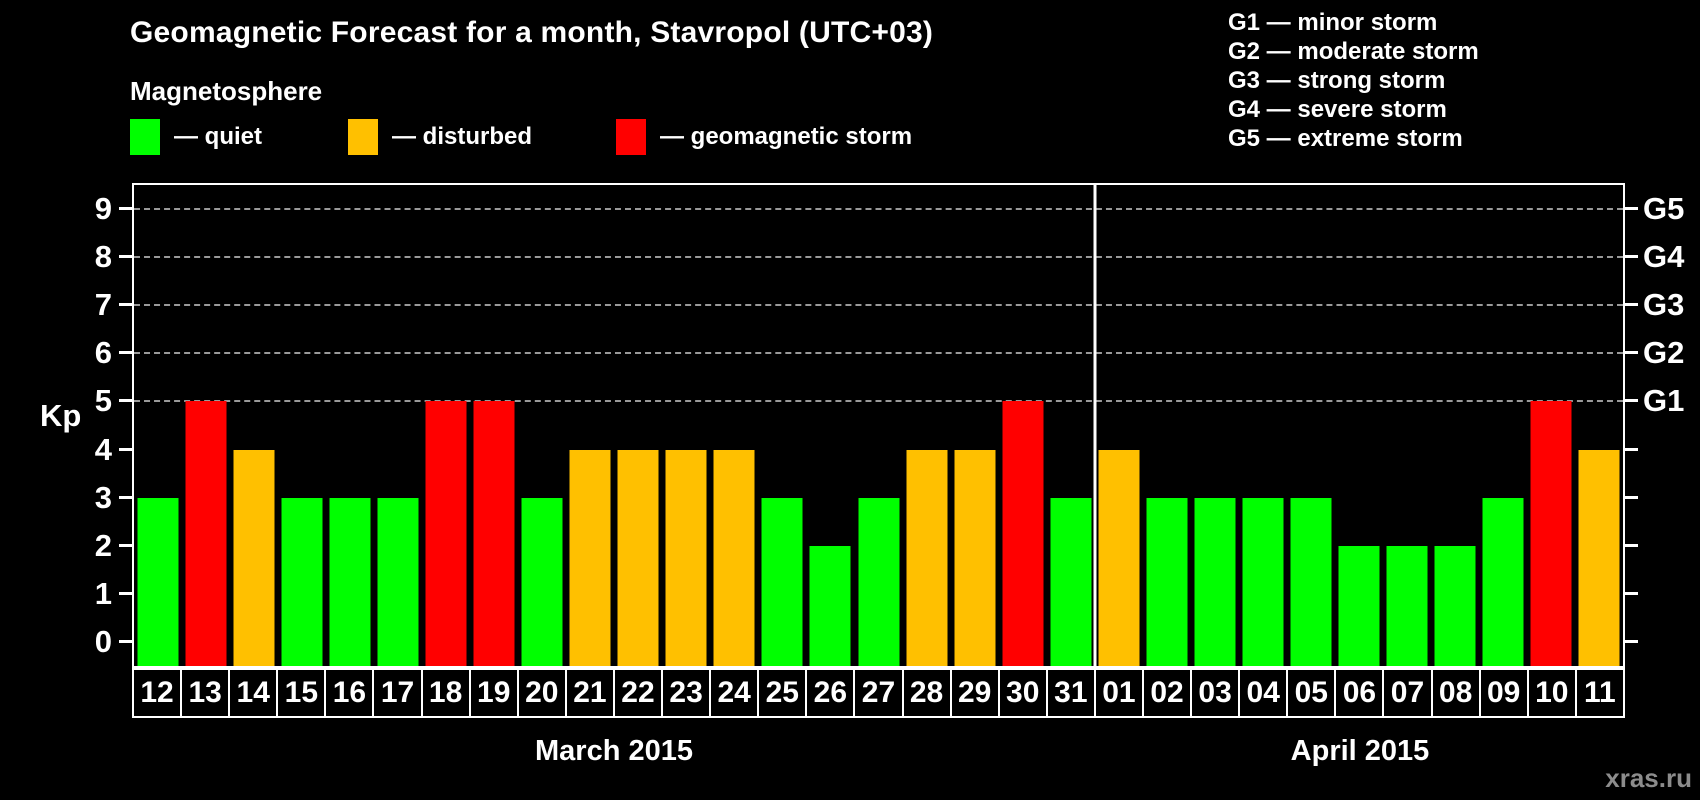  Describe the element at coordinates (205, 693) in the screenshot. I see `date-cell-13: 13` at that location.